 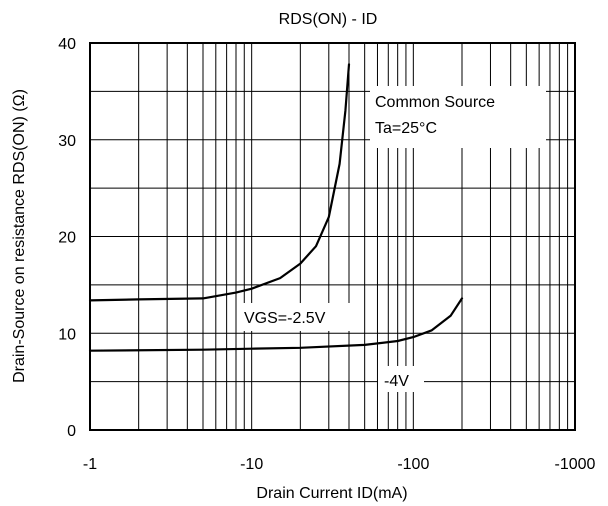 What do you see at coordinates (67, 44) in the screenshot?
I see `y-tick-label: 40` at bounding box center [67, 44].